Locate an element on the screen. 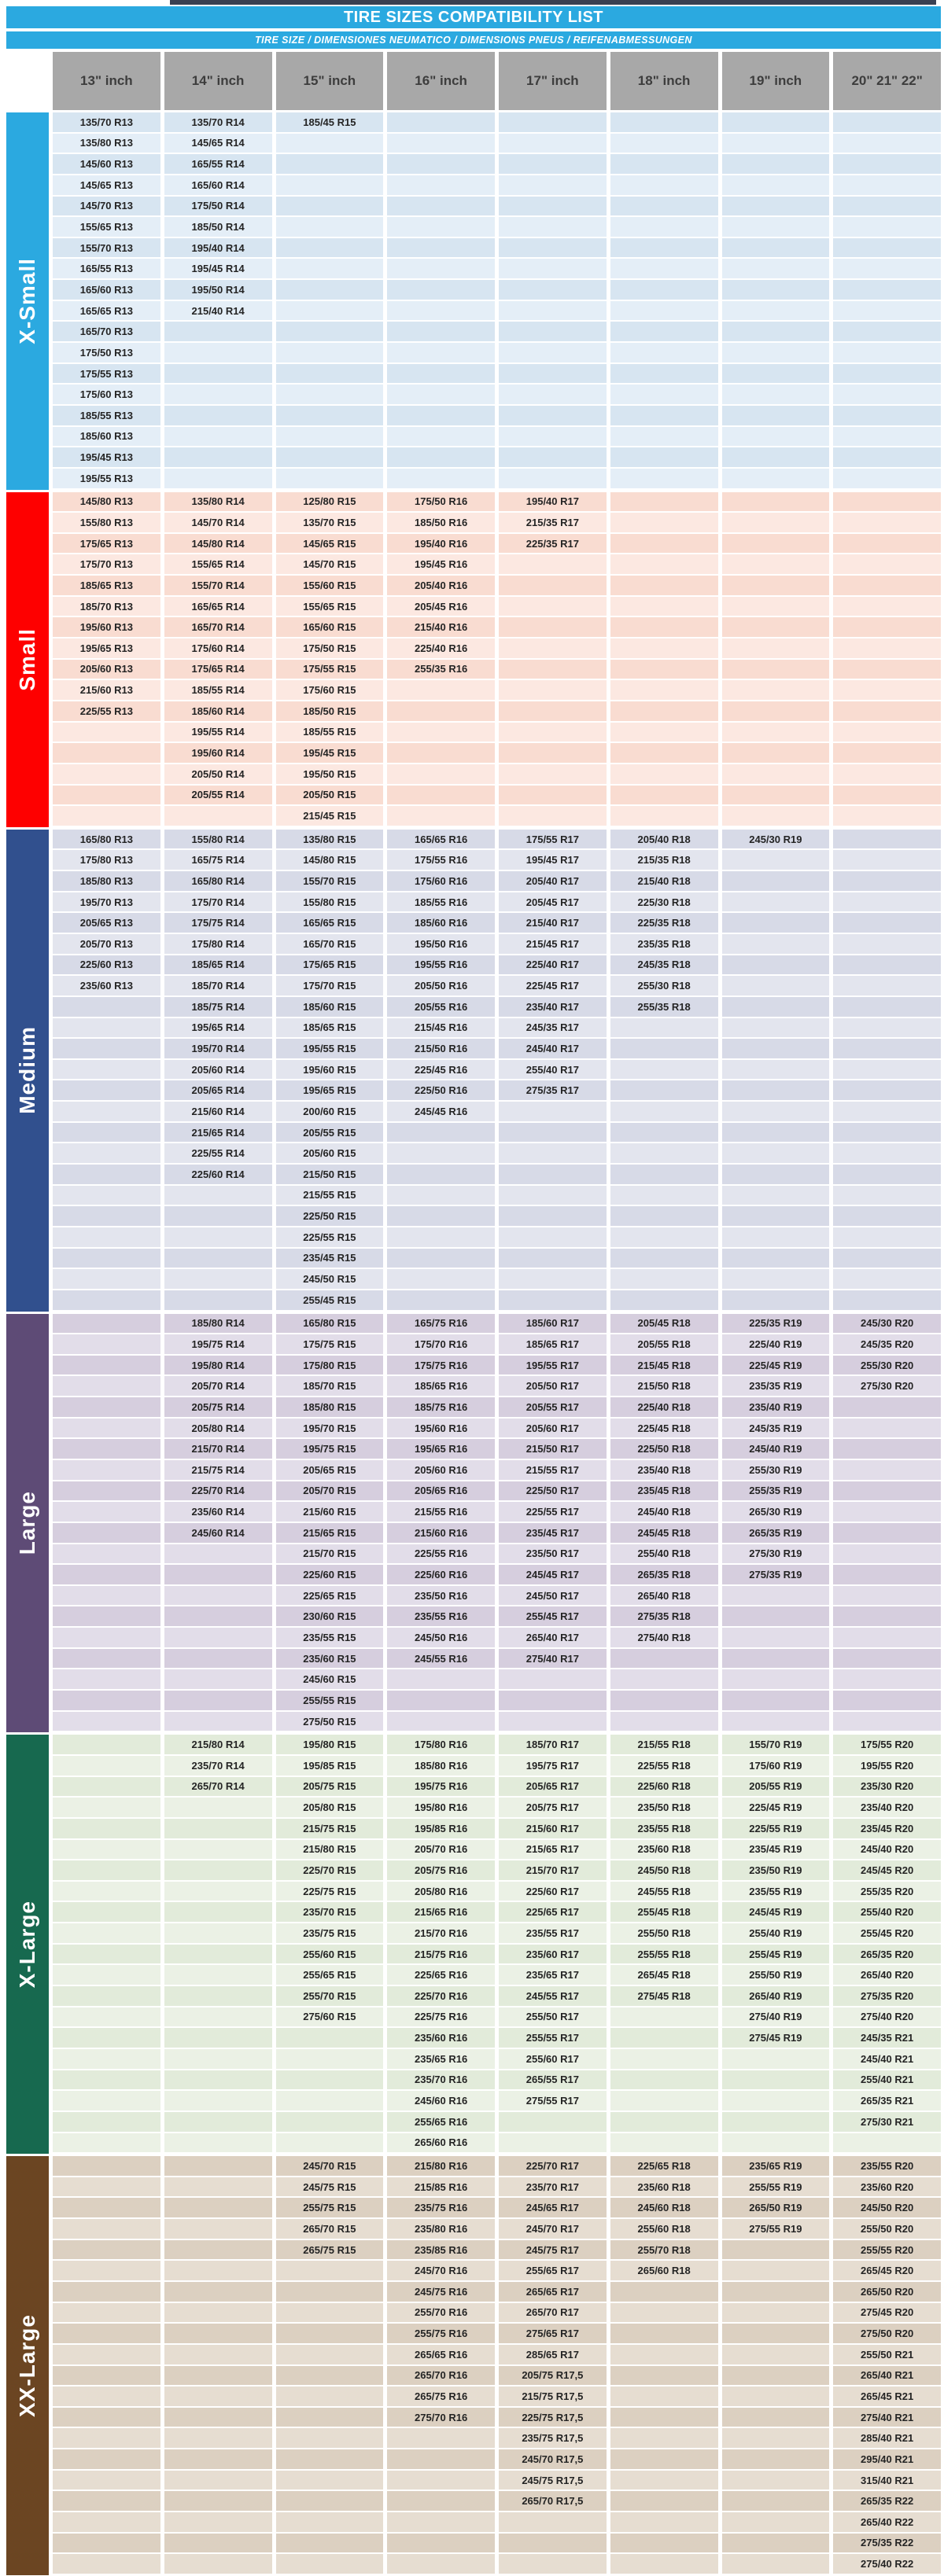  column-header-6: 18" inch is located at coordinates (664, 81).